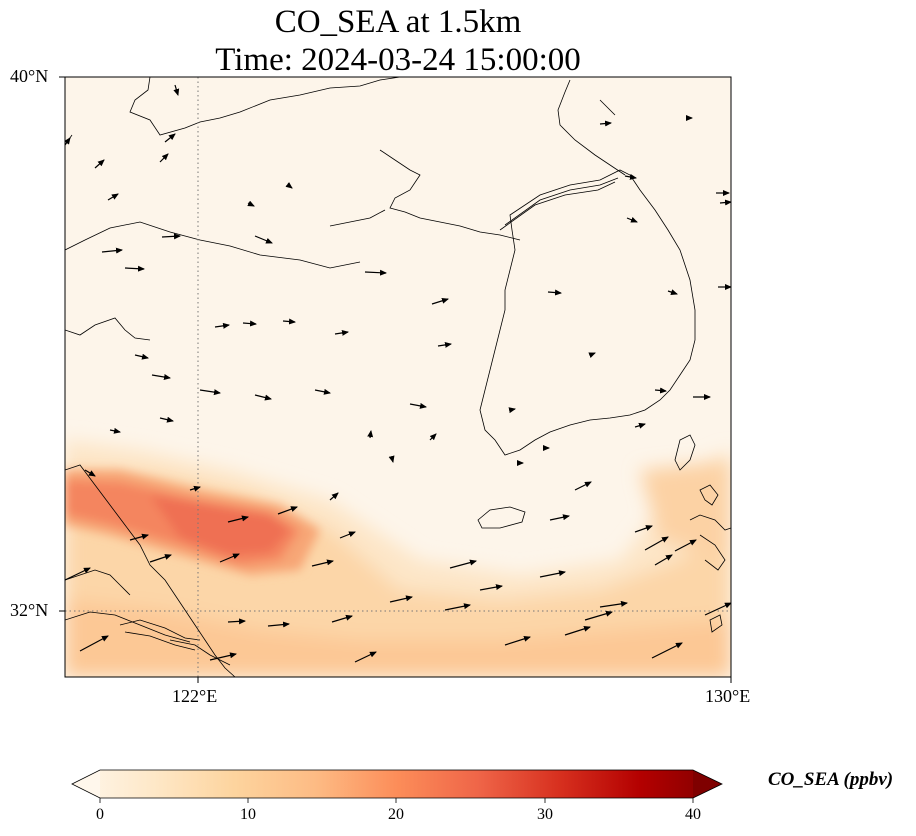  I want to click on colorbar-extend-min, so click(86, 784).